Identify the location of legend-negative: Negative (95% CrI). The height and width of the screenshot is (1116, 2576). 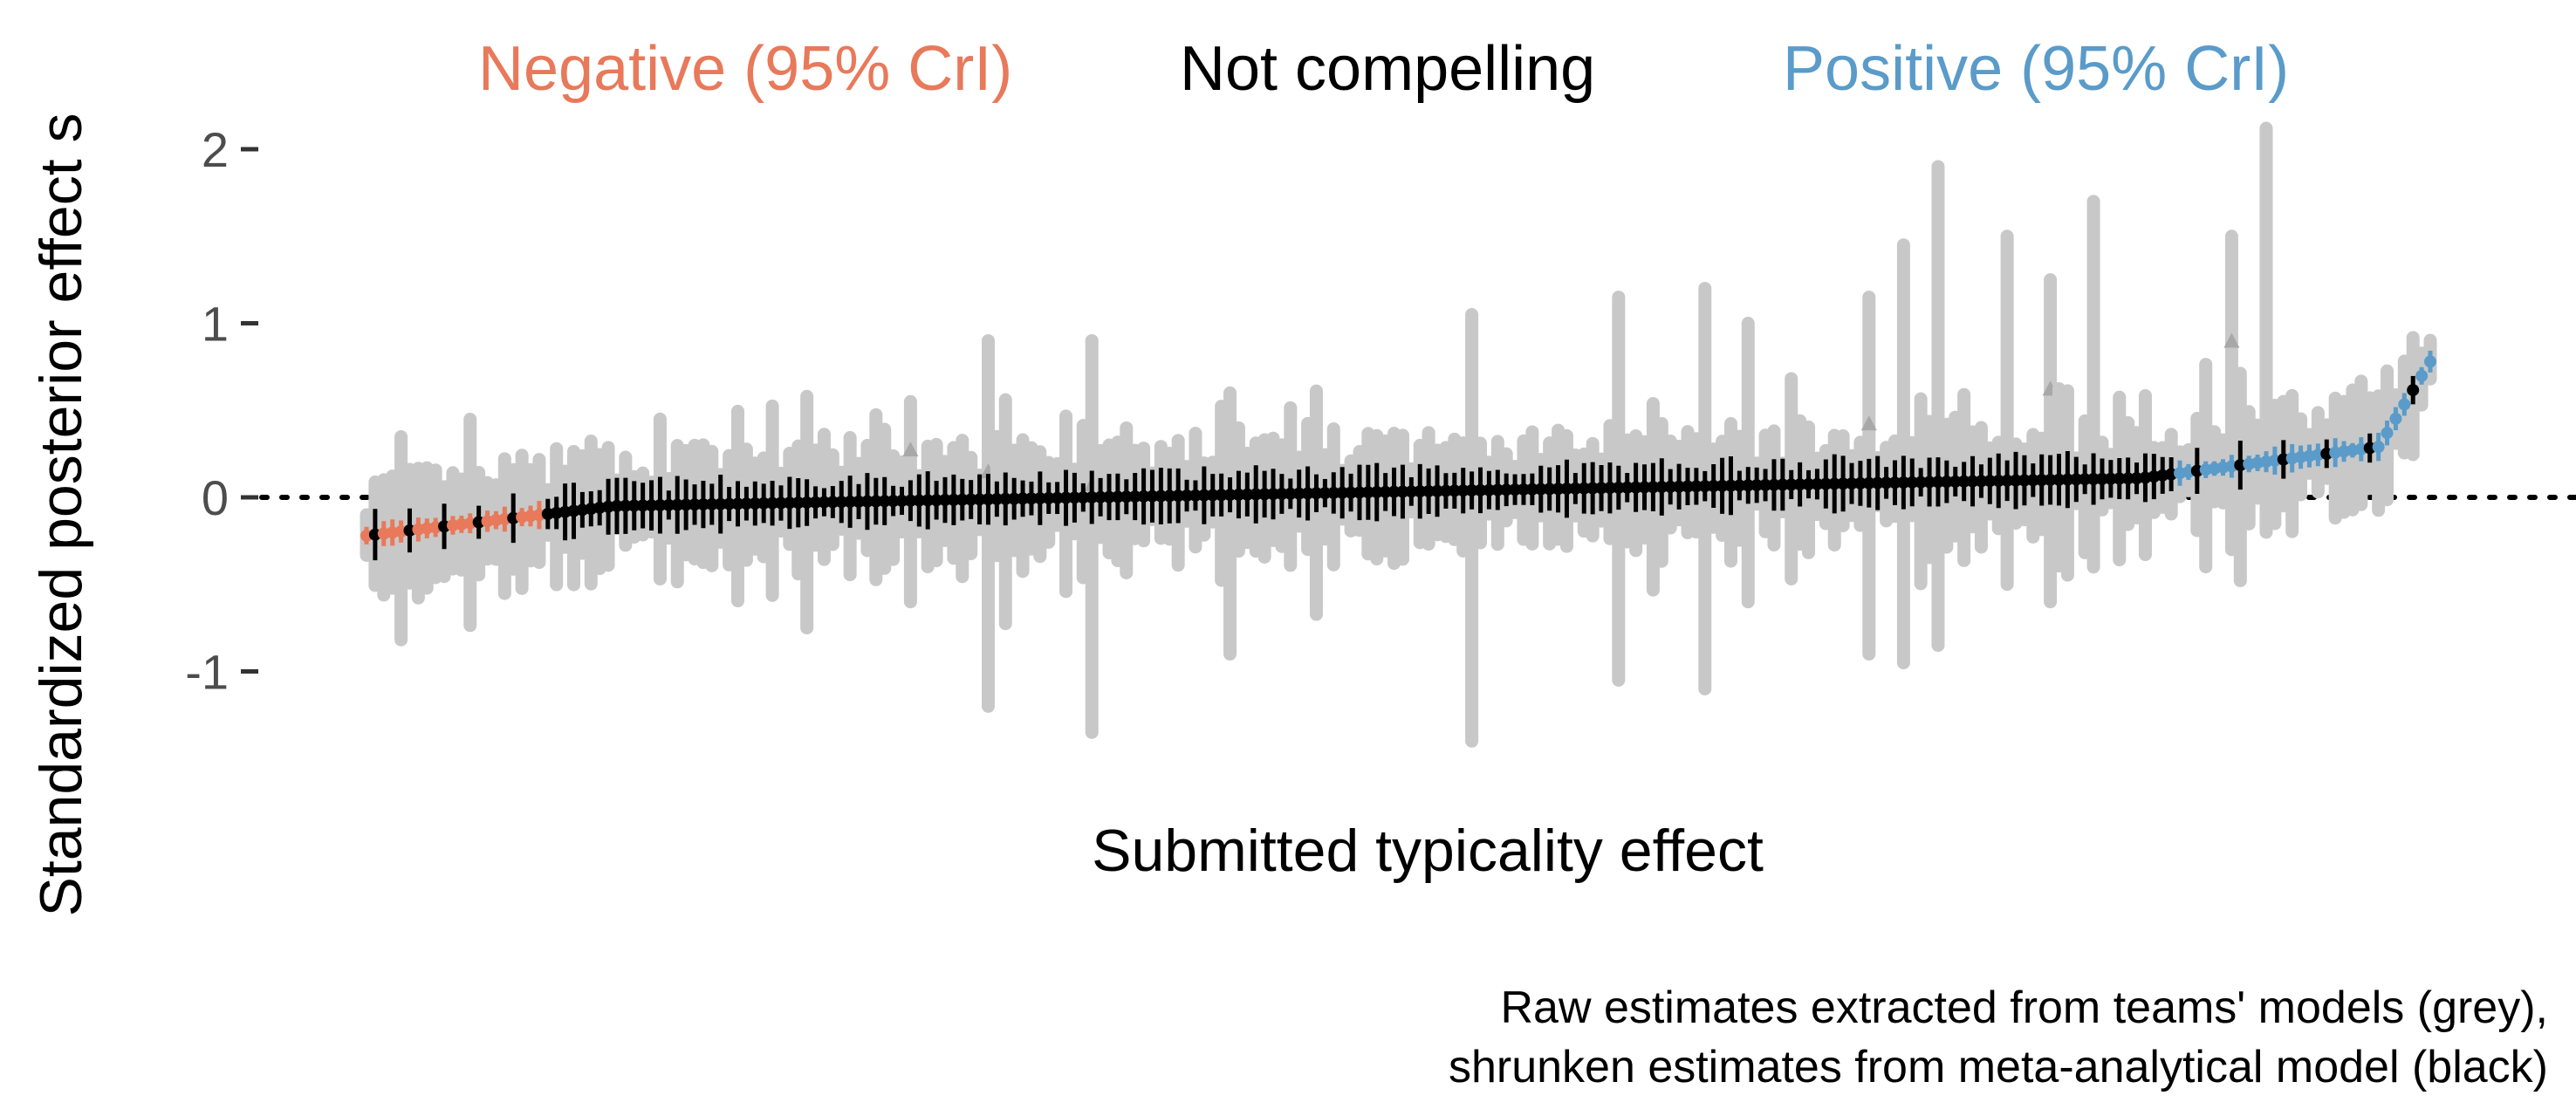
(745, 69).